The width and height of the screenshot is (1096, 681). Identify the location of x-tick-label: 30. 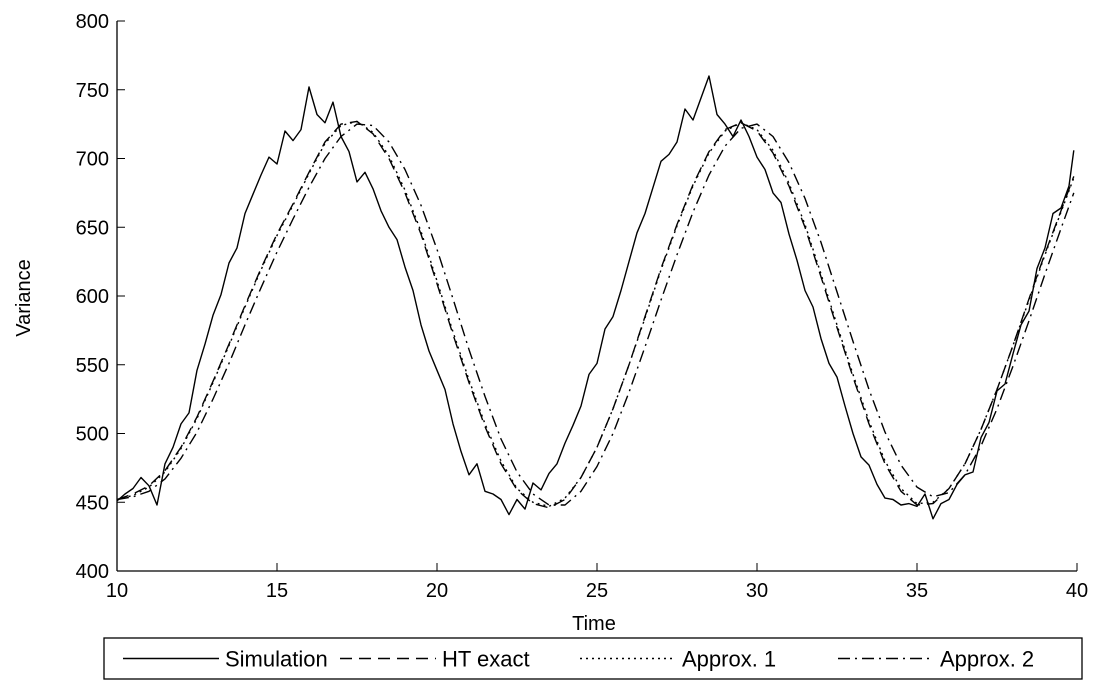
(757, 591).